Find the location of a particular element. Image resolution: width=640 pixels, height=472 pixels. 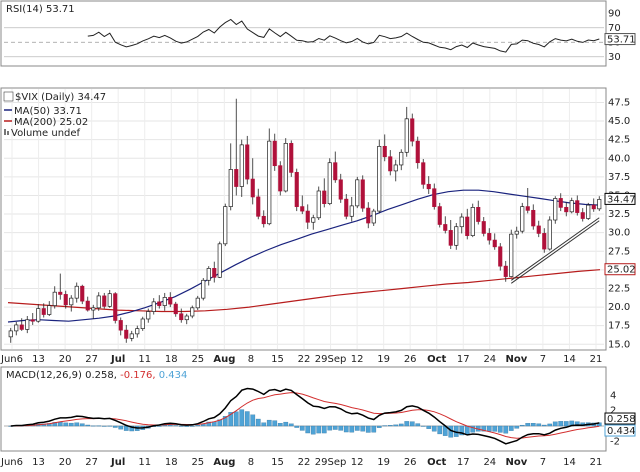

rsi-panel: RSI(14) 53.71 9070503053.71 is located at coordinates (318, 33).